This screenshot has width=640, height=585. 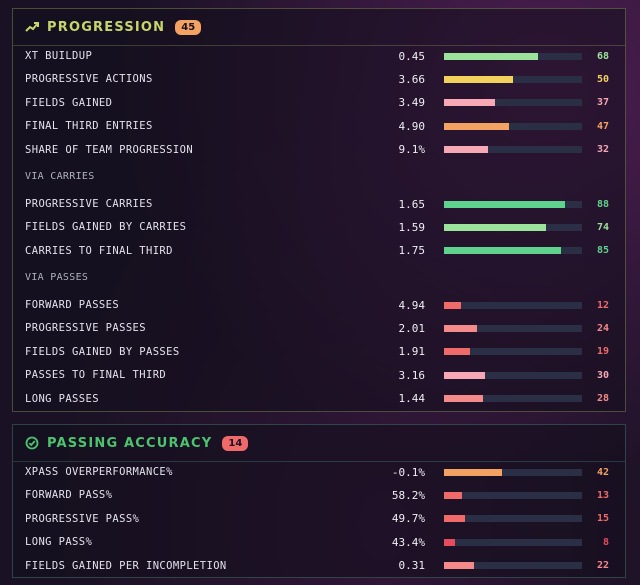 I want to click on percentile-value: 13, so click(x=602, y=495).